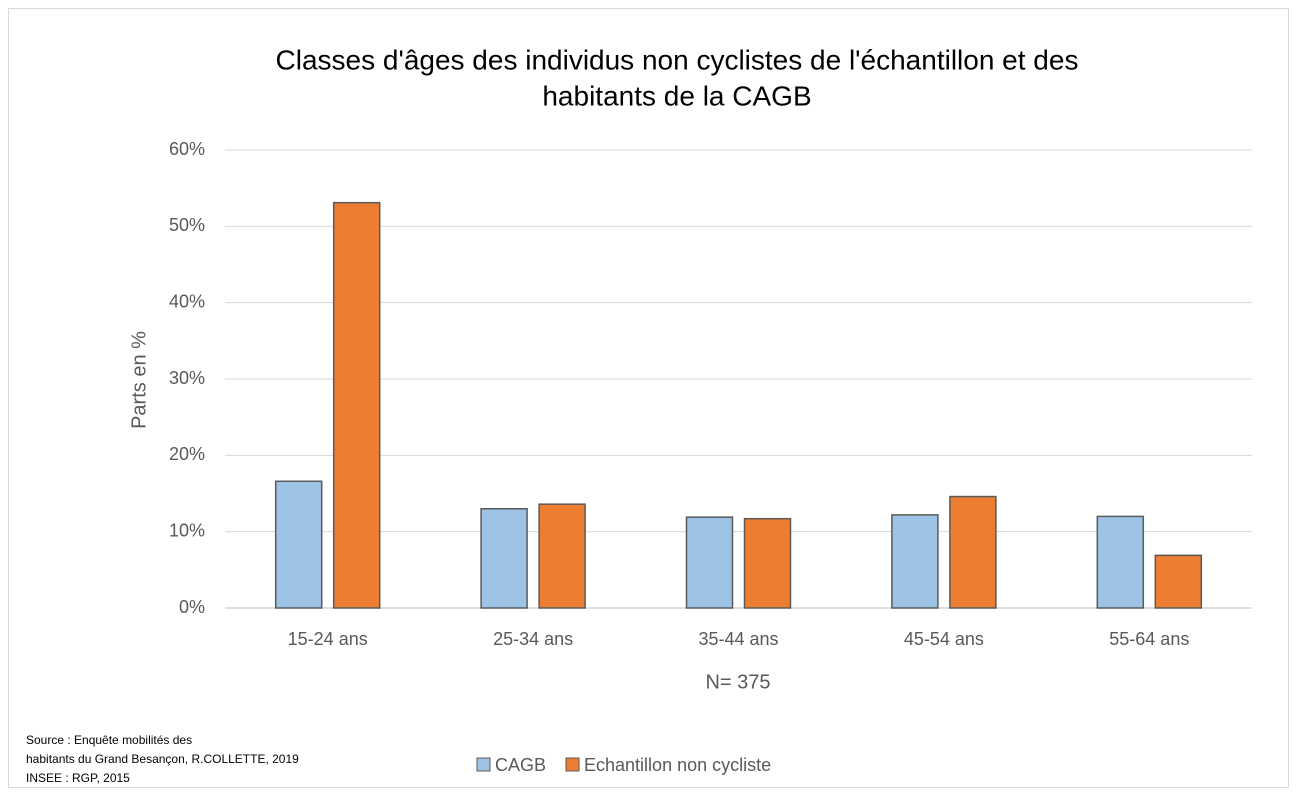  I want to click on legend-label: Echantillon non cycliste, so click(677, 765).